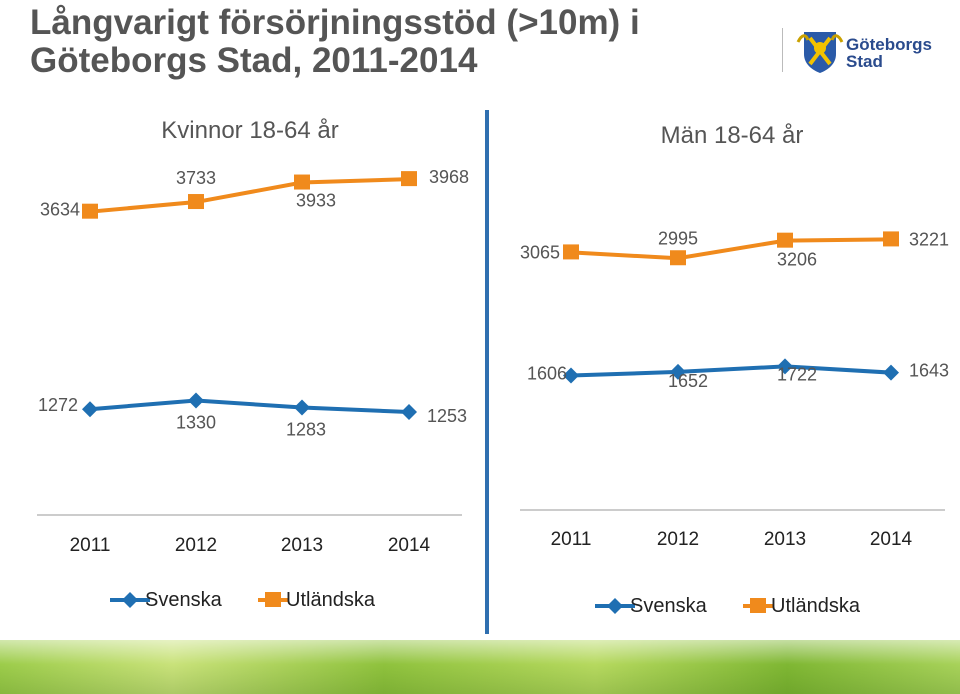 The height and width of the screenshot is (694, 960). I want to click on utlandska-data-label: 3634, so click(60, 210).